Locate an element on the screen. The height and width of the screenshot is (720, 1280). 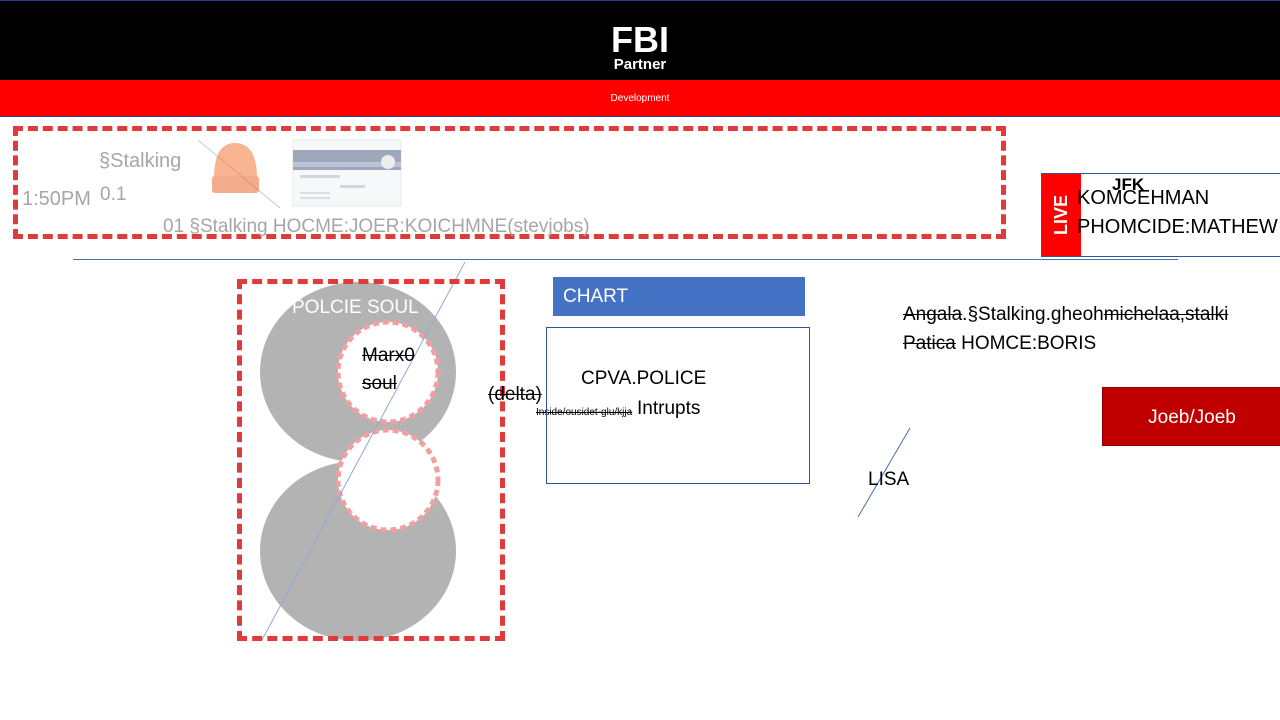
live-badge-label: LIVE is located at coordinates (1061, 215).